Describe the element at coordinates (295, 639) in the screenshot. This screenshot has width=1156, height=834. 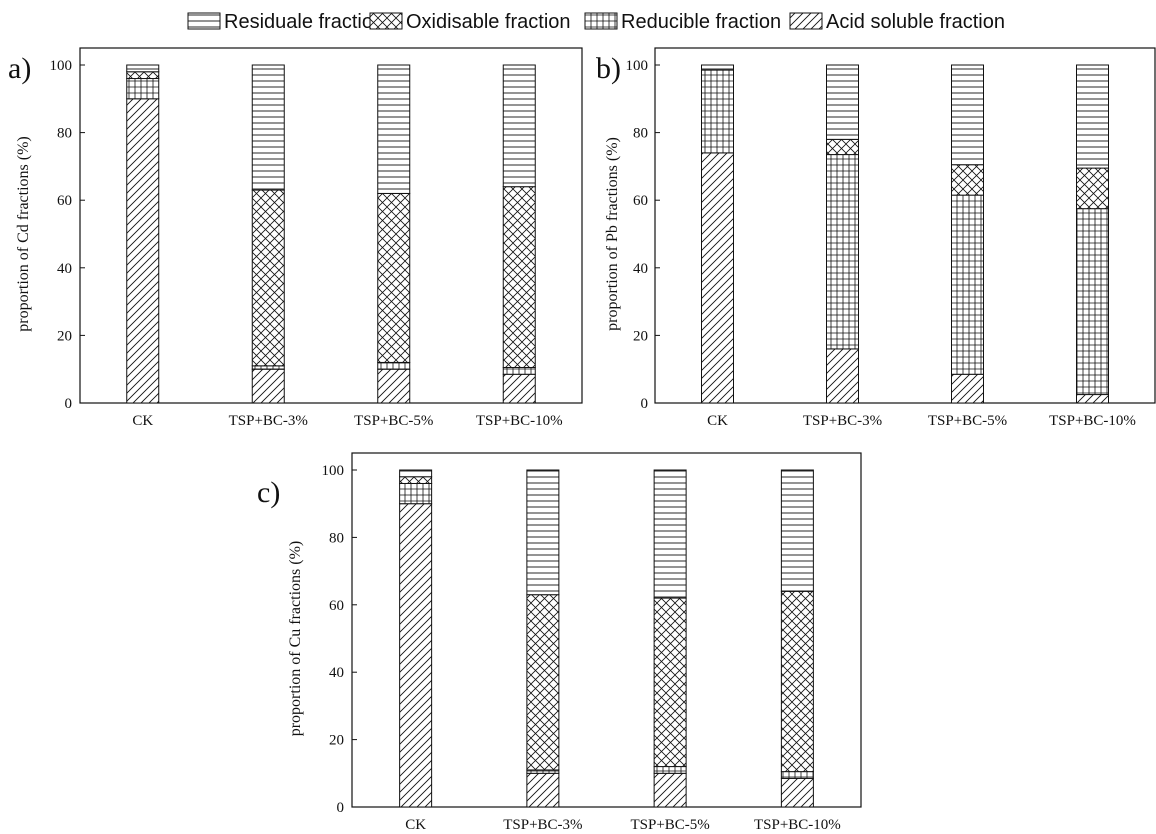
I see `y-axis-title: proportion of Cu fractions (%)` at that location.